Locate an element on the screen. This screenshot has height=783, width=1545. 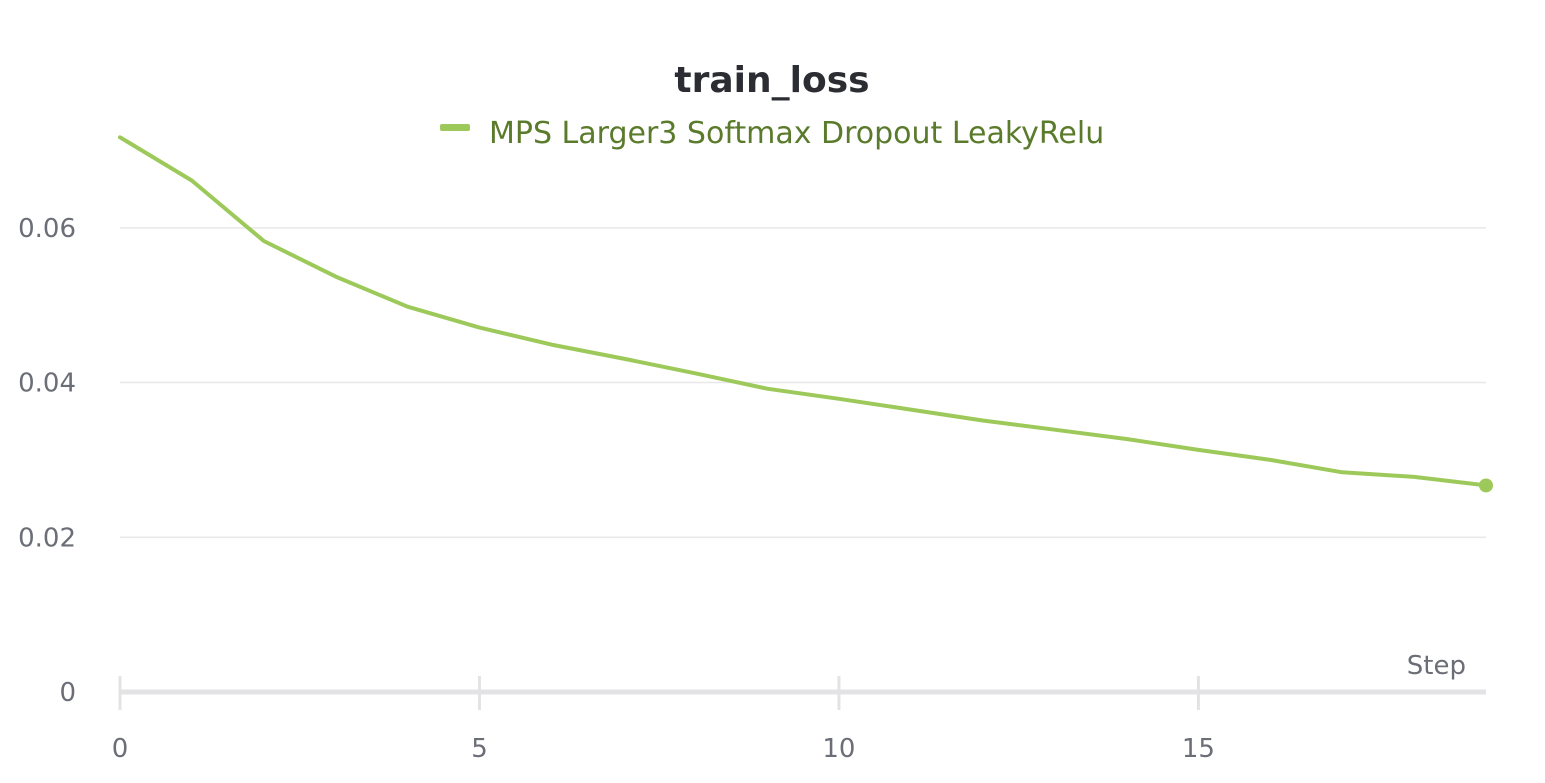
x-tick-label: 5 is located at coordinates (479, 749).